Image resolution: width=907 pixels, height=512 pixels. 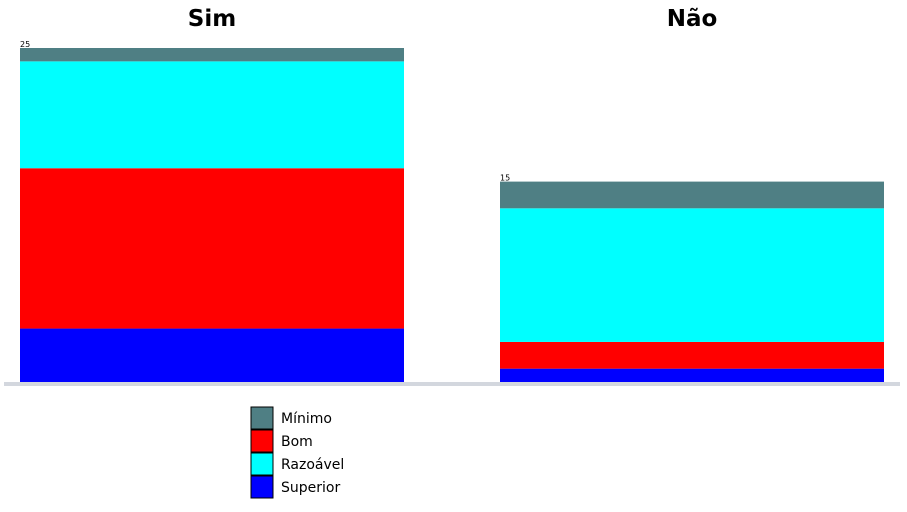 I want to click on legend-swatch-superior, so click(x=262, y=487).